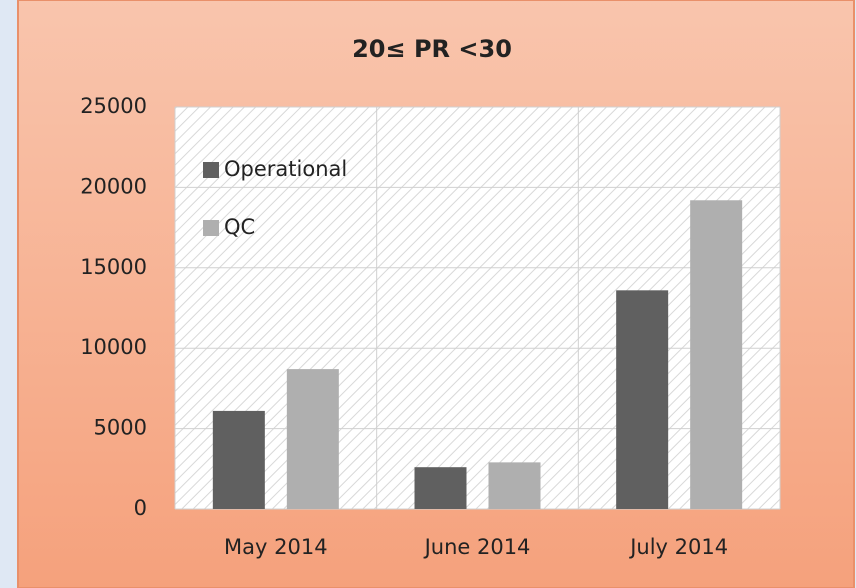 This screenshot has height=588, width=856. What do you see at coordinates (432, 49) in the screenshot?
I see `chart-title: 20≤ PR <30` at bounding box center [432, 49].